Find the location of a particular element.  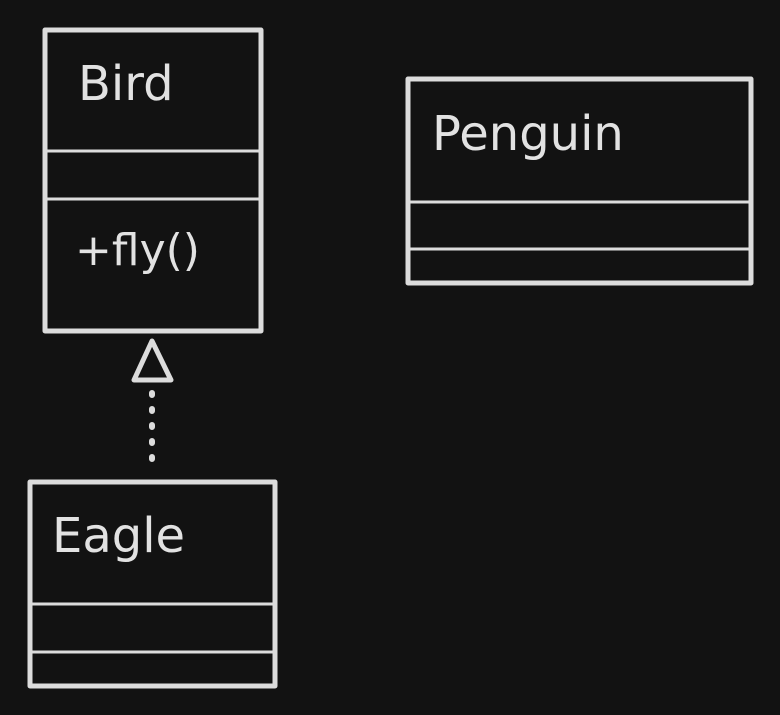

class-eagle-box is located at coordinates (152, 584).